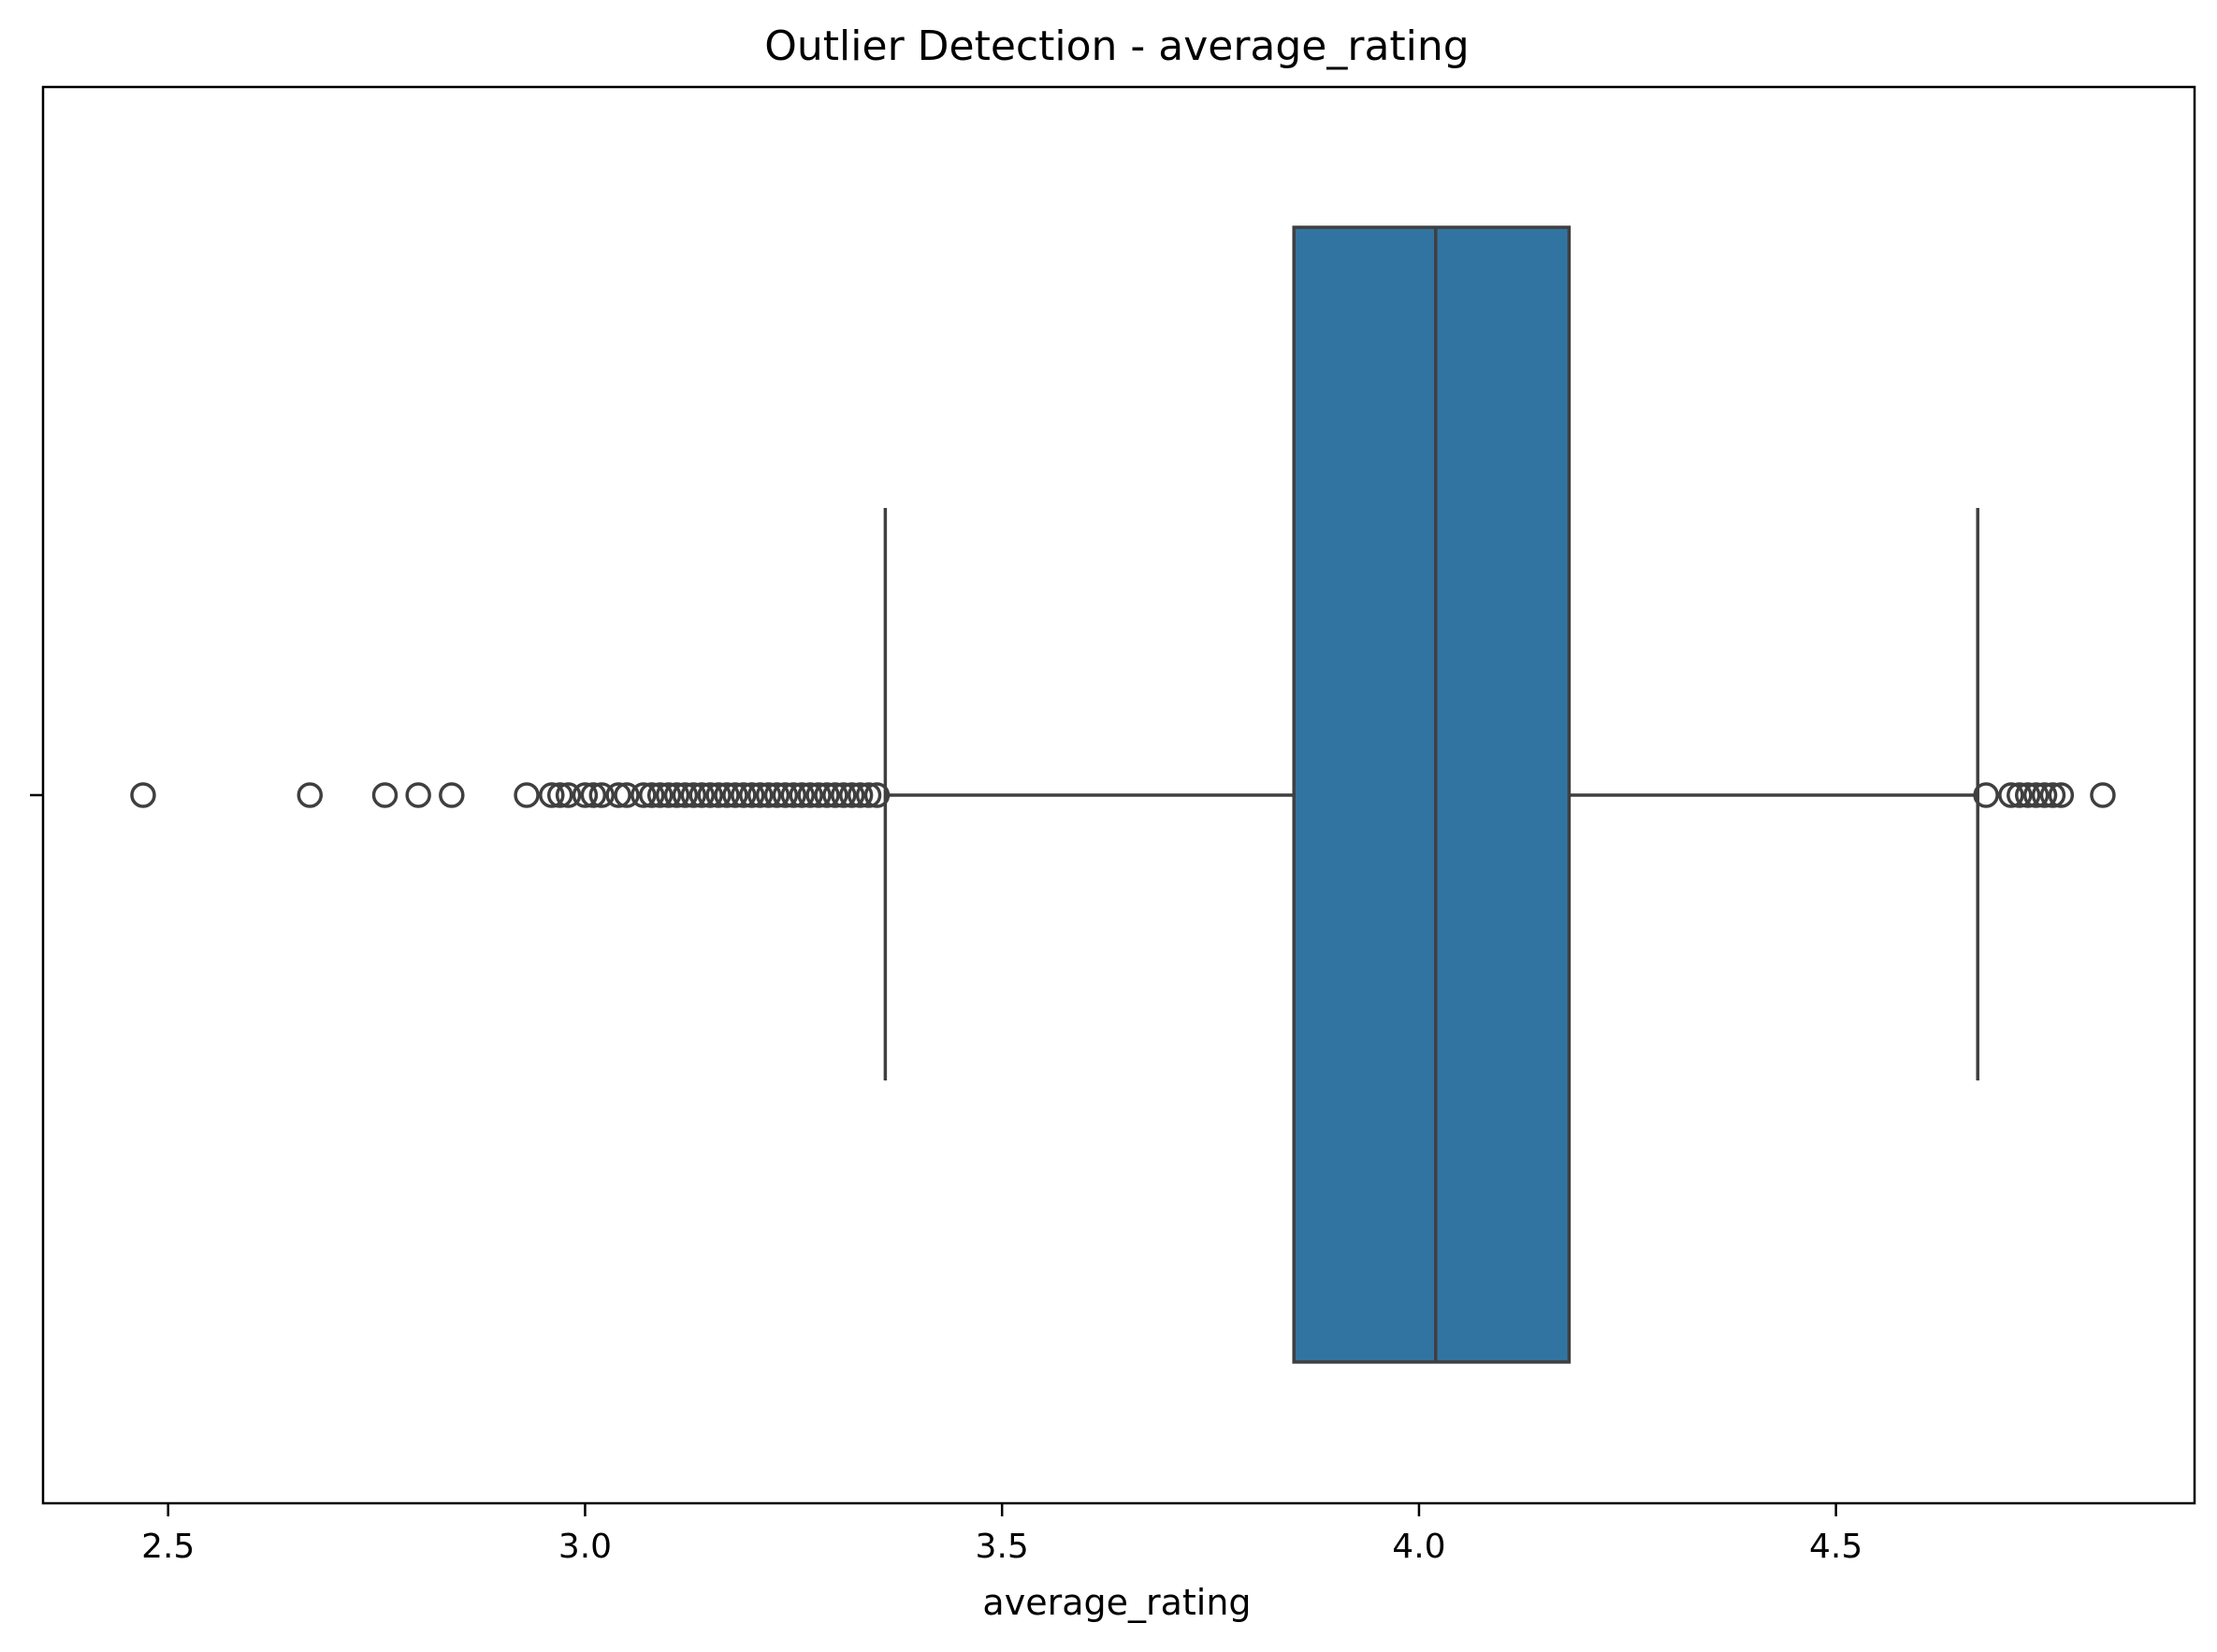 The width and height of the screenshot is (2217, 1652). What do you see at coordinates (1835, 1547) in the screenshot?
I see `x-tick-label: 4.5` at bounding box center [1835, 1547].